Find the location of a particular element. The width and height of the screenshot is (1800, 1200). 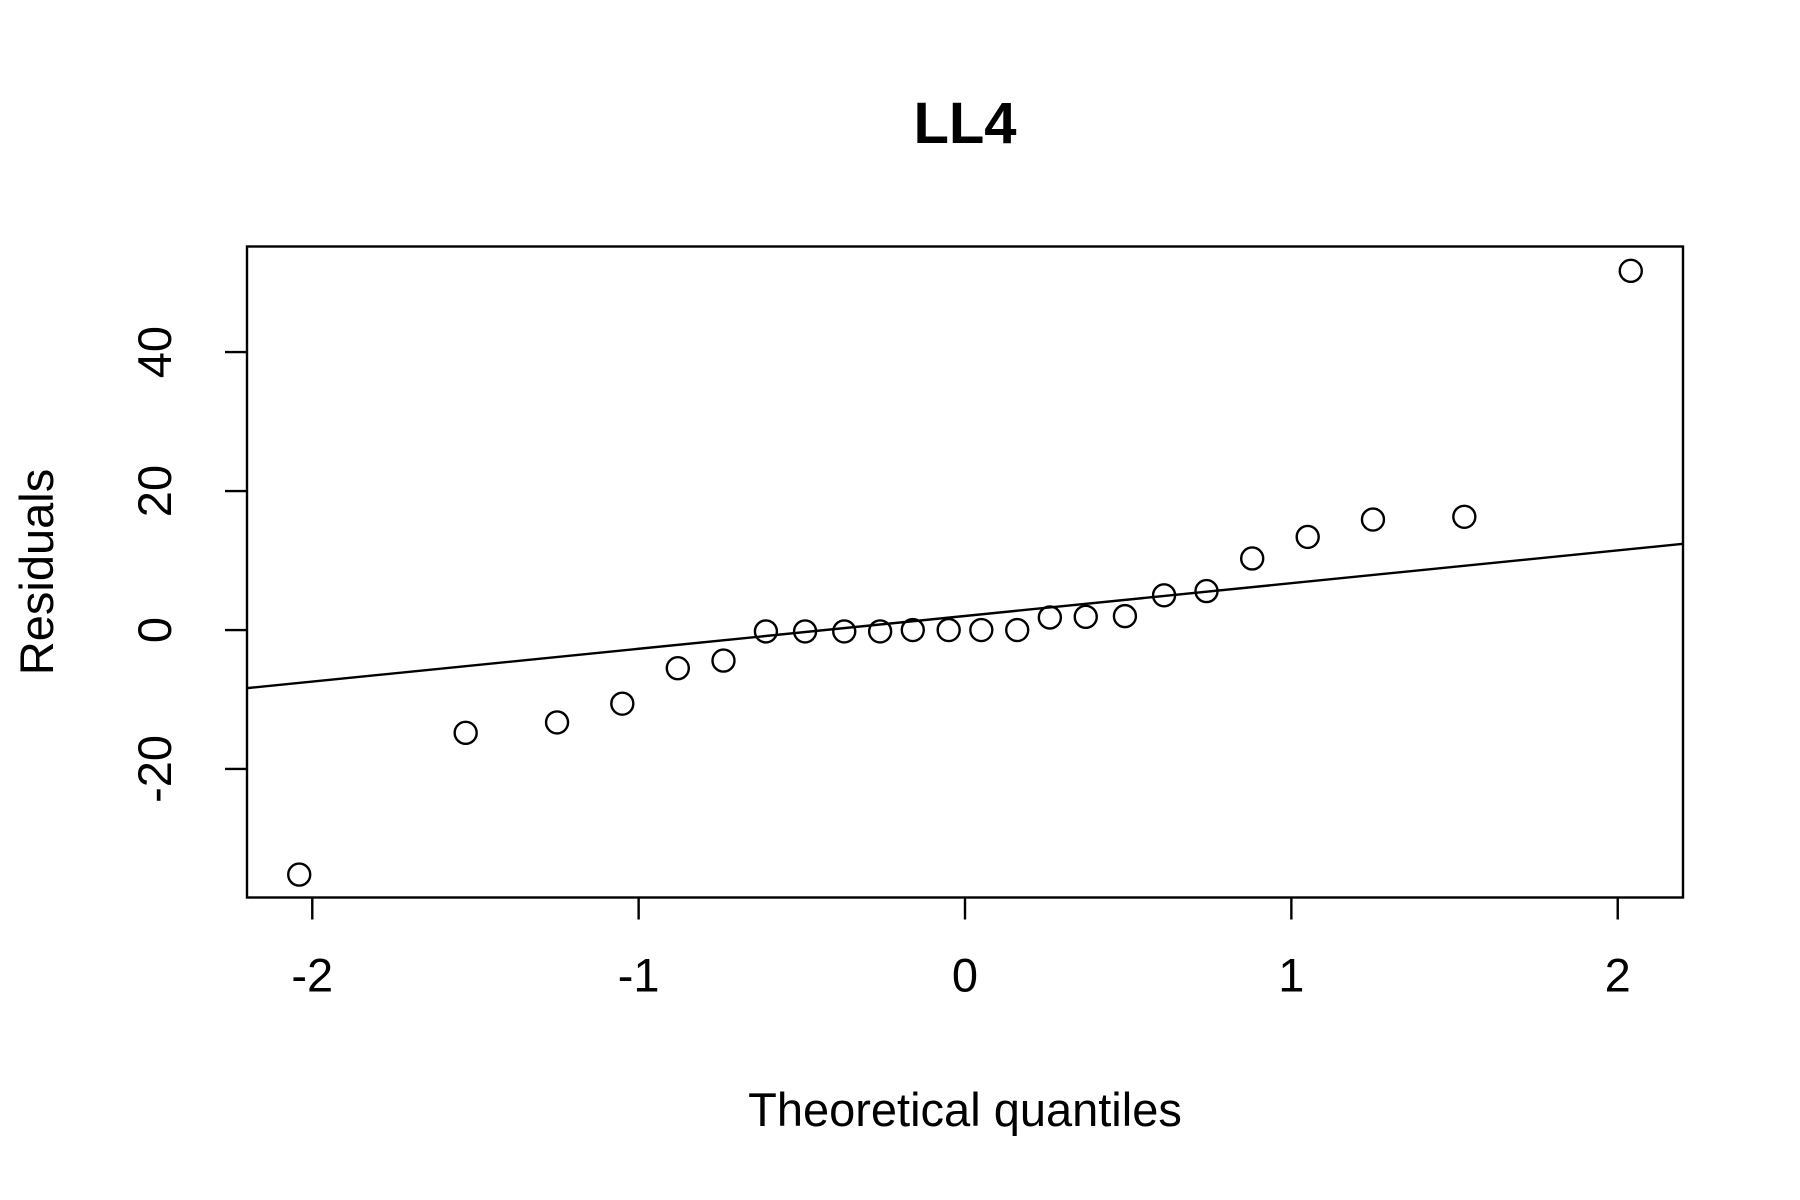

x-tick-label: 1 is located at coordinates (1291, 975).